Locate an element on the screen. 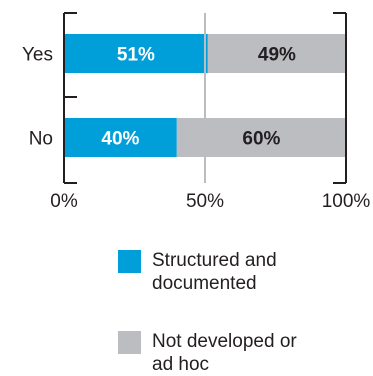 The image size is (373, 376). data-label-no-series-0: 40% is located at coordinates (120, 139).